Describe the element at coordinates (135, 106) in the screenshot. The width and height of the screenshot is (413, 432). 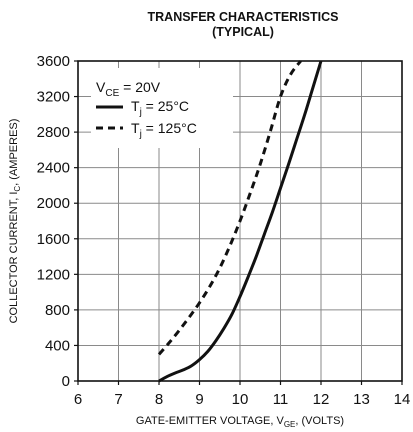
I see `legend-series-25c-base: T` at that location.